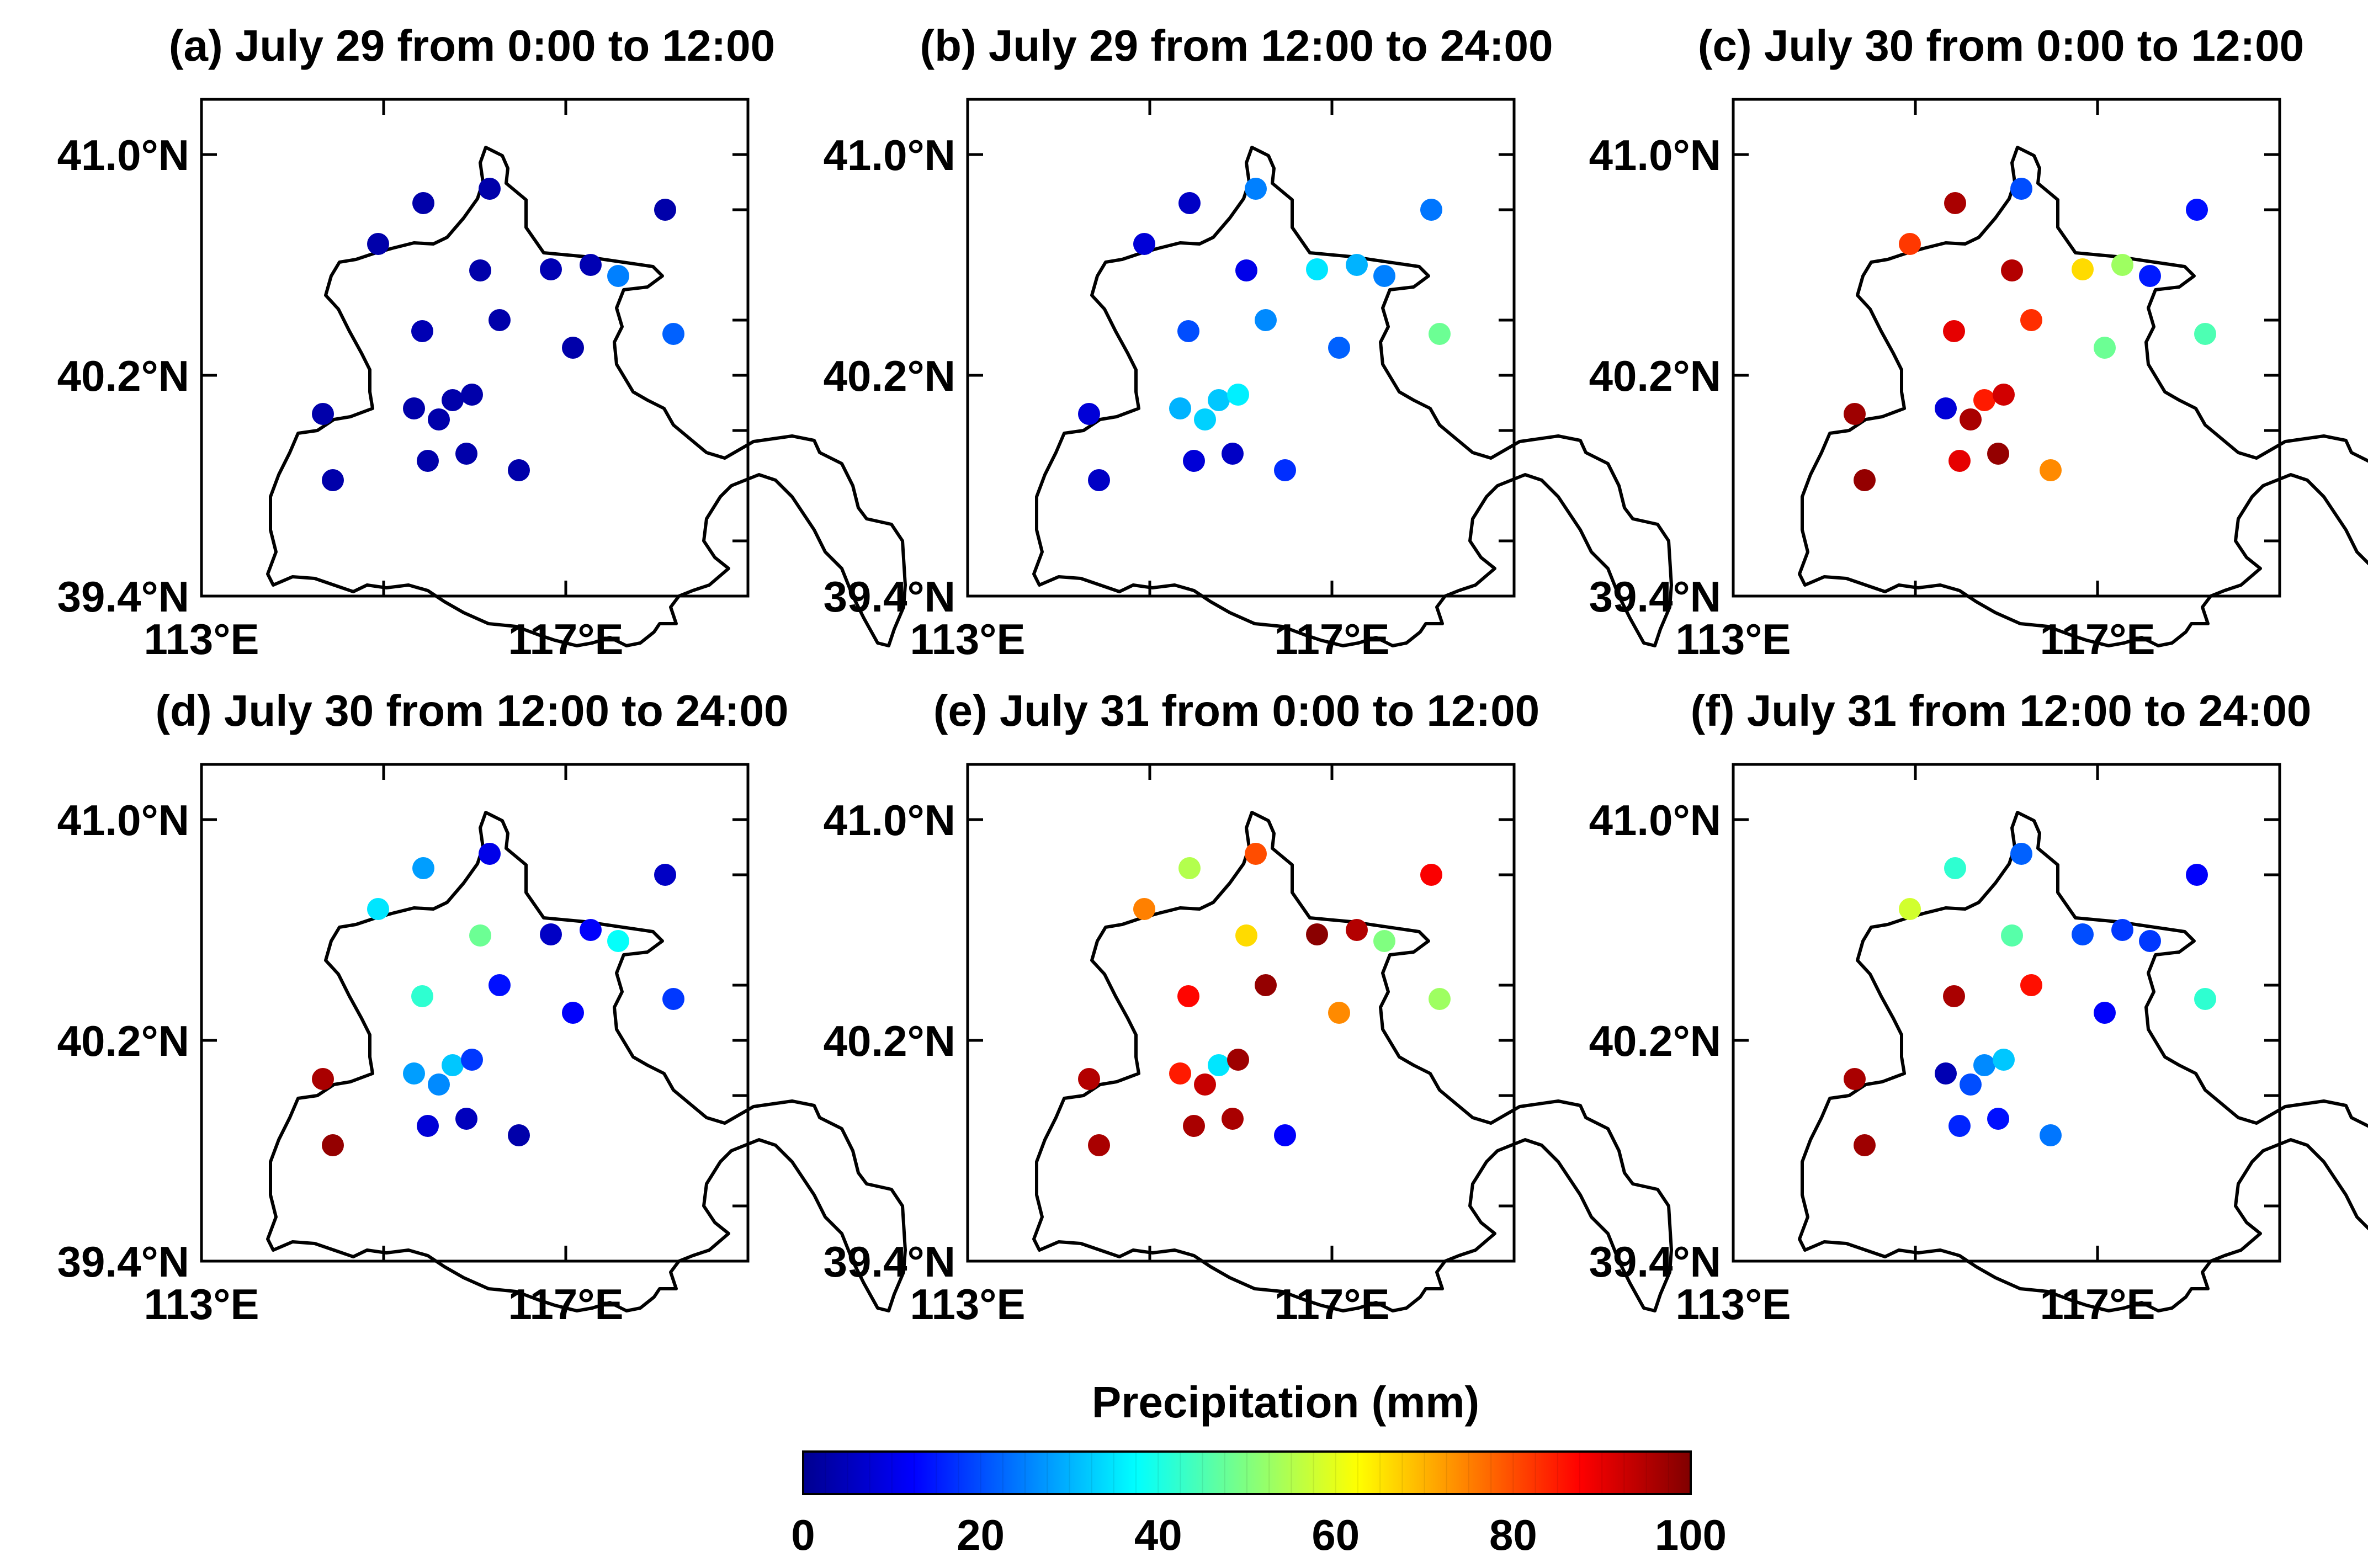  I want to click on colorbar-tick-label: 40, so click(1158, 1535).